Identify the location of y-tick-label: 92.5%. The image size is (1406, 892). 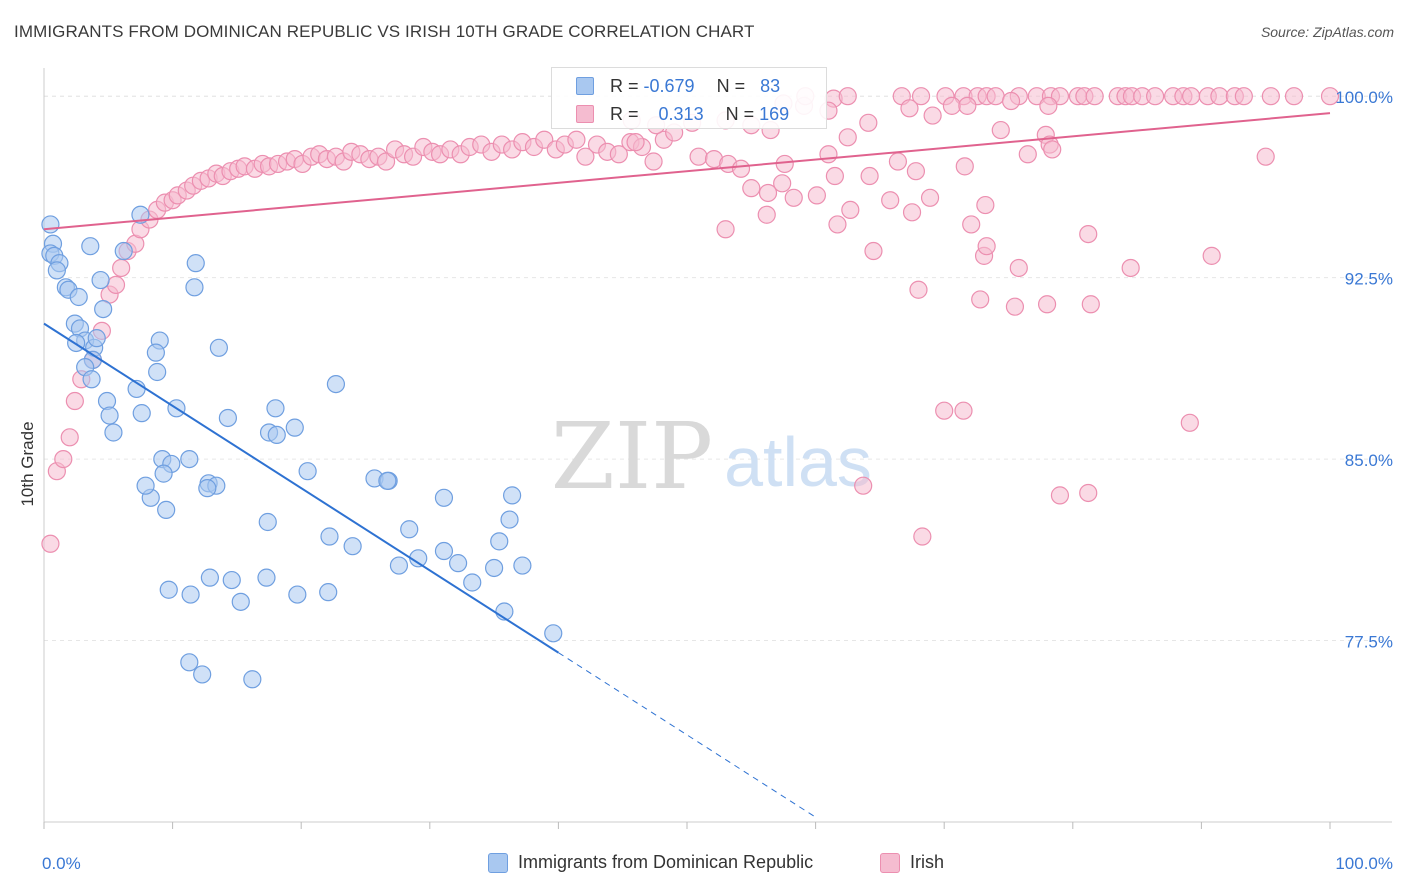
(1369, 279).